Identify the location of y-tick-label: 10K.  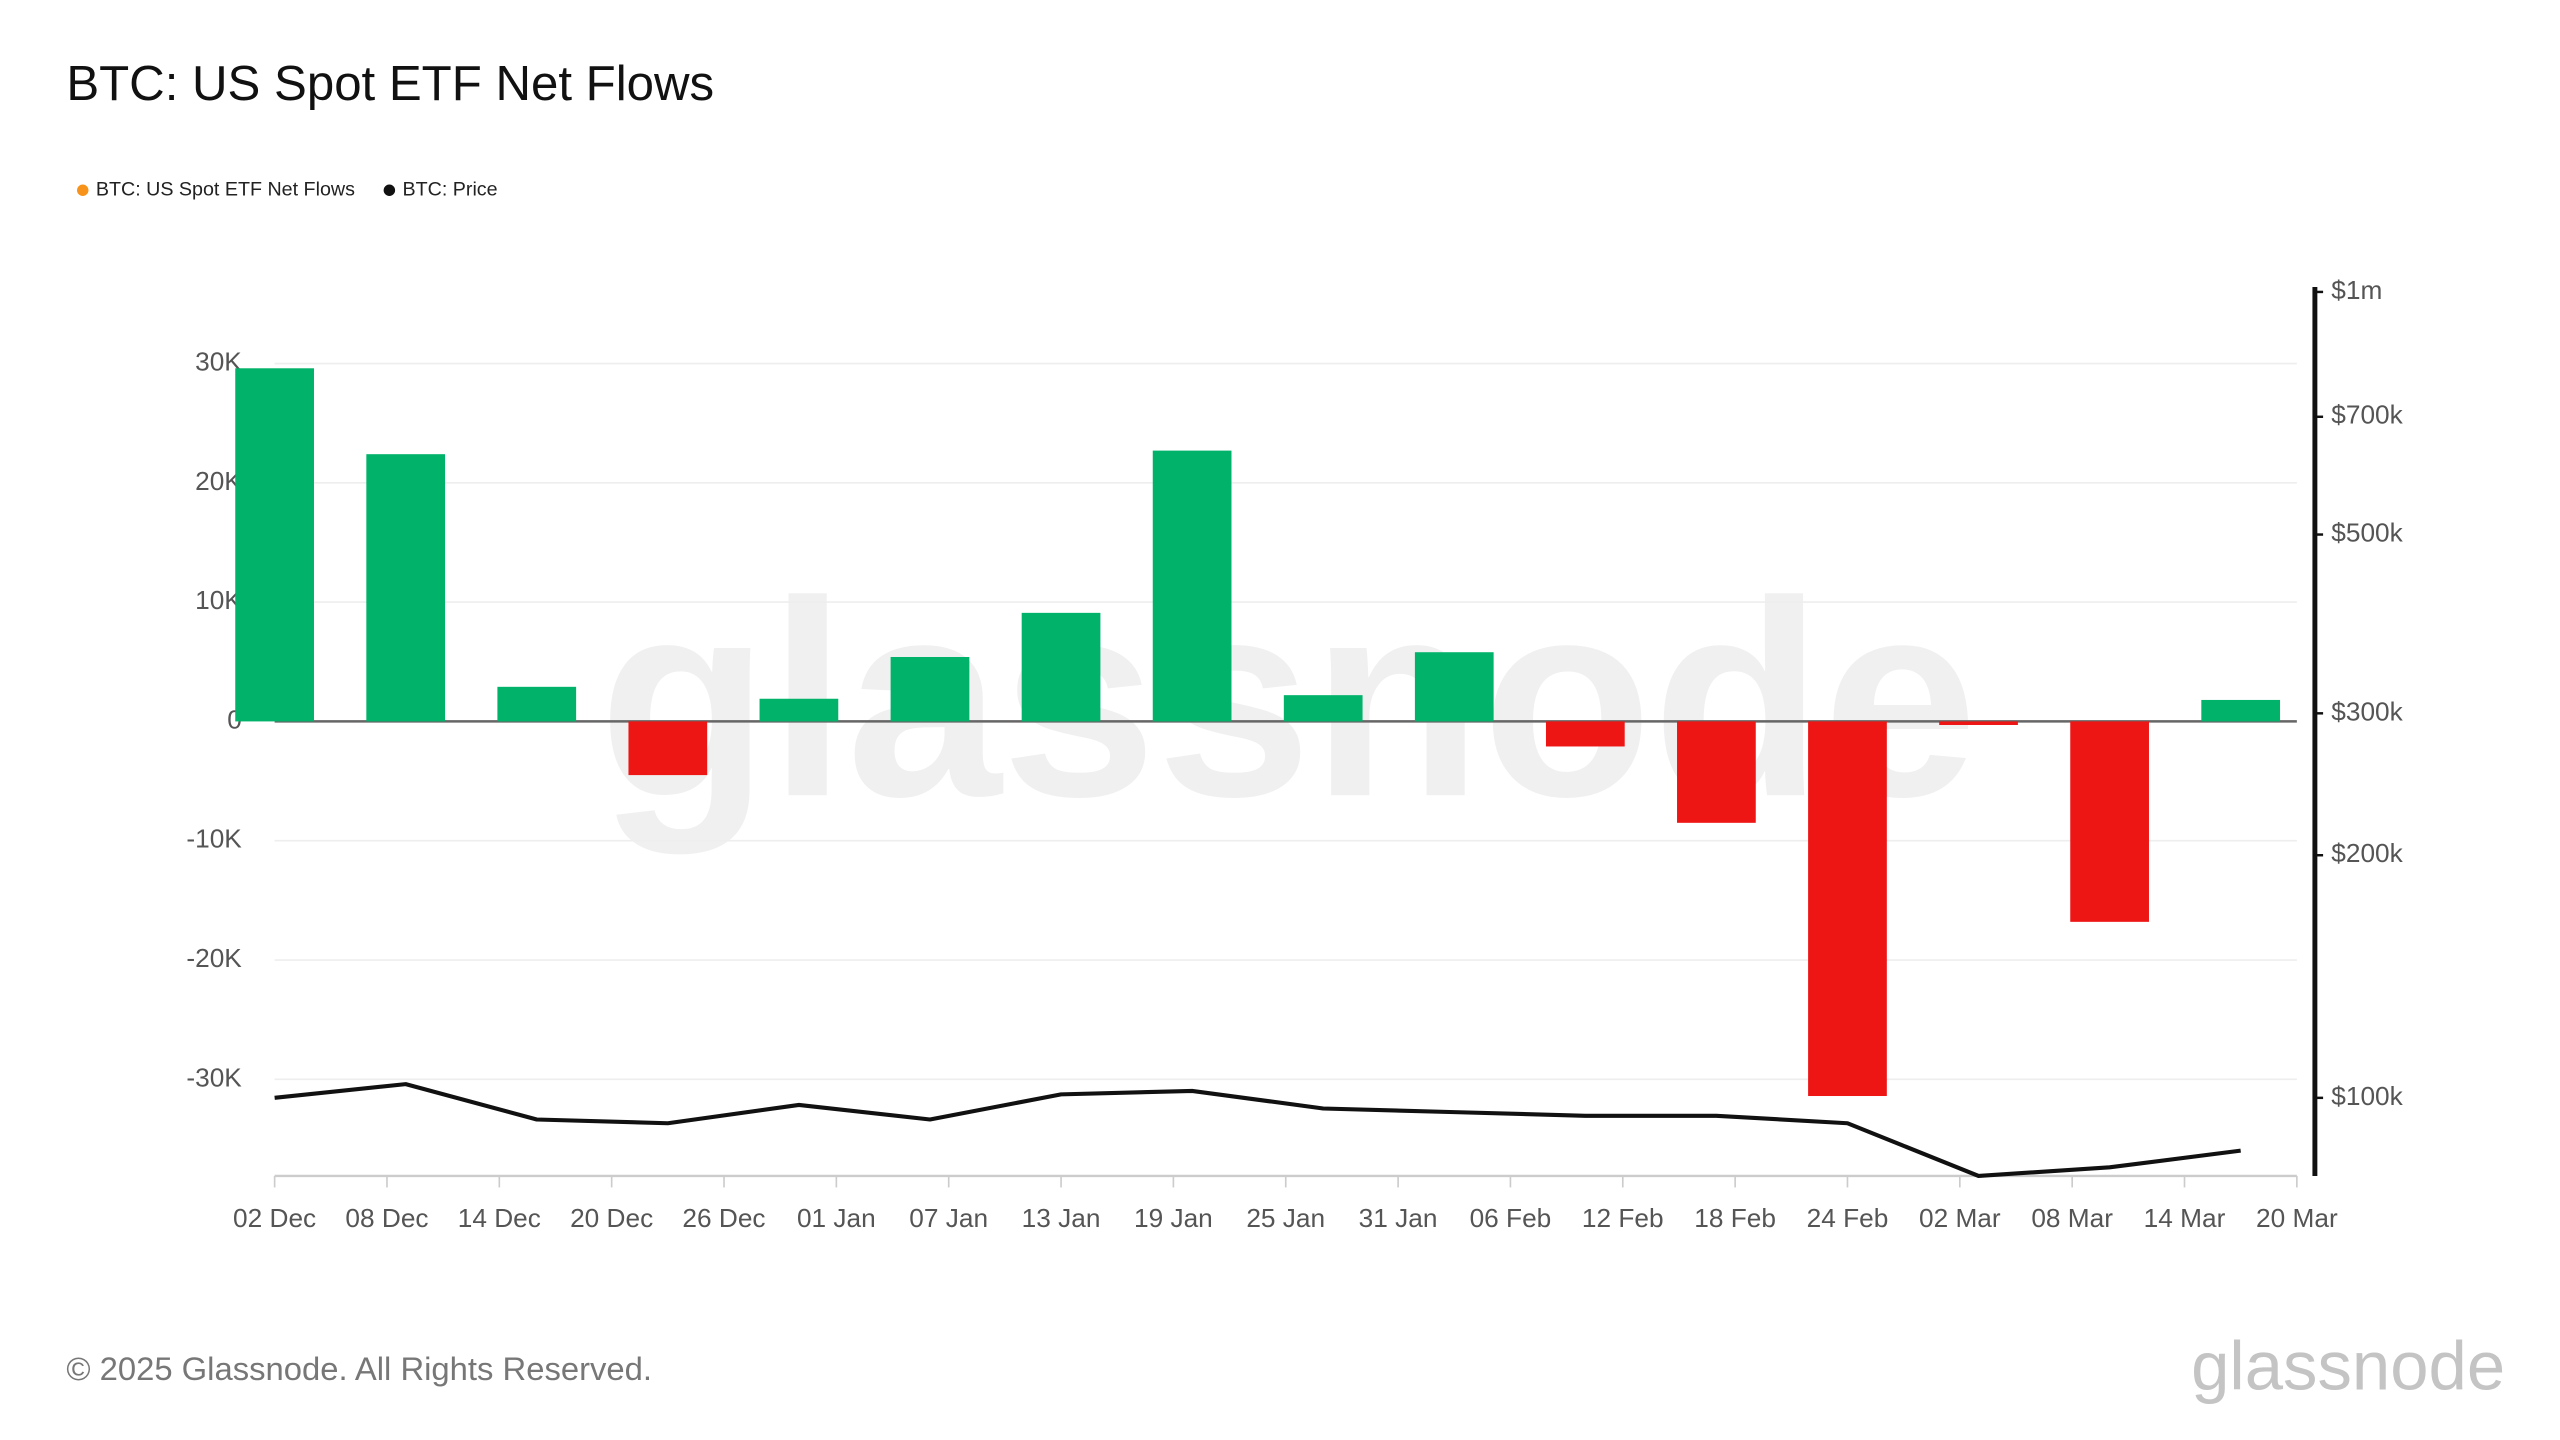
(218, 600).